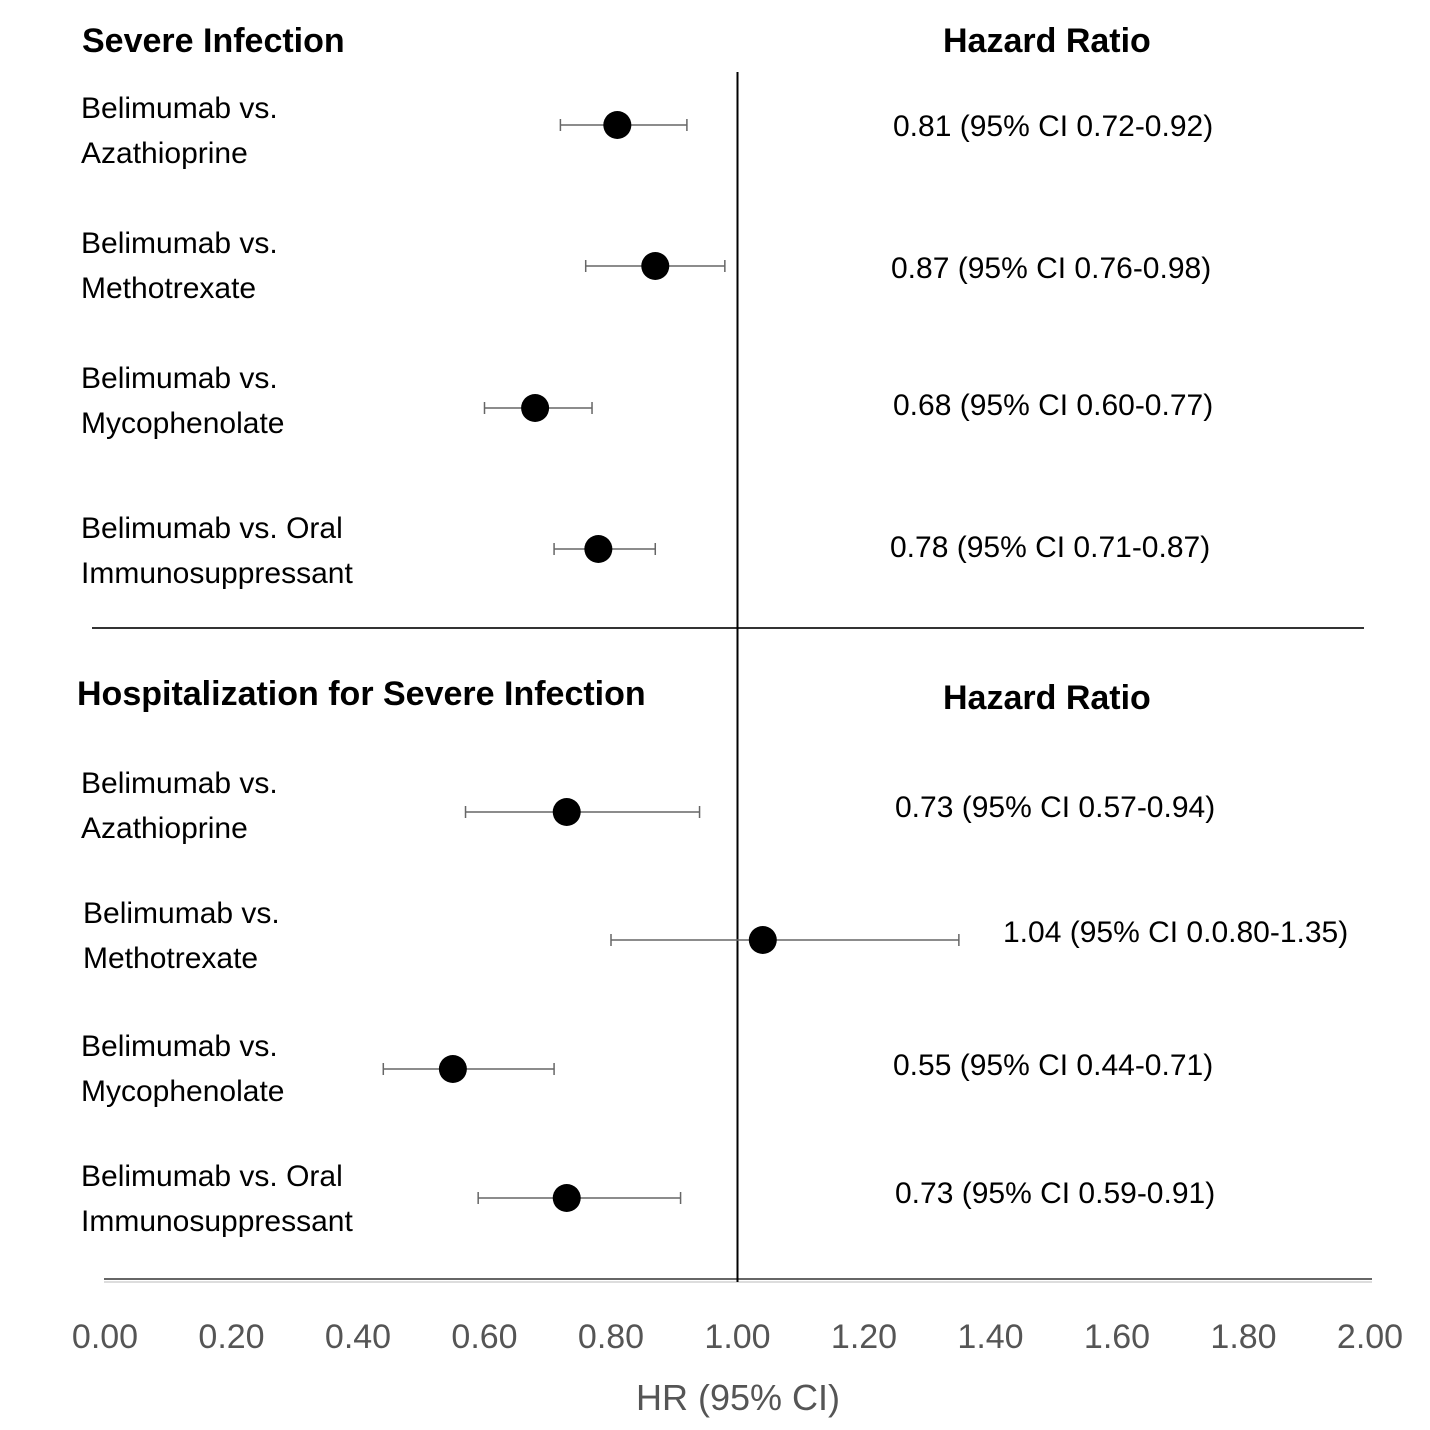 Image resolution: width=1430 pixels, height=1430 pixels. What do you see at coordinates (231, 1337) in the screenshot?
I see `x-tick-label: 0.20` at bounding box center [231, 1337].